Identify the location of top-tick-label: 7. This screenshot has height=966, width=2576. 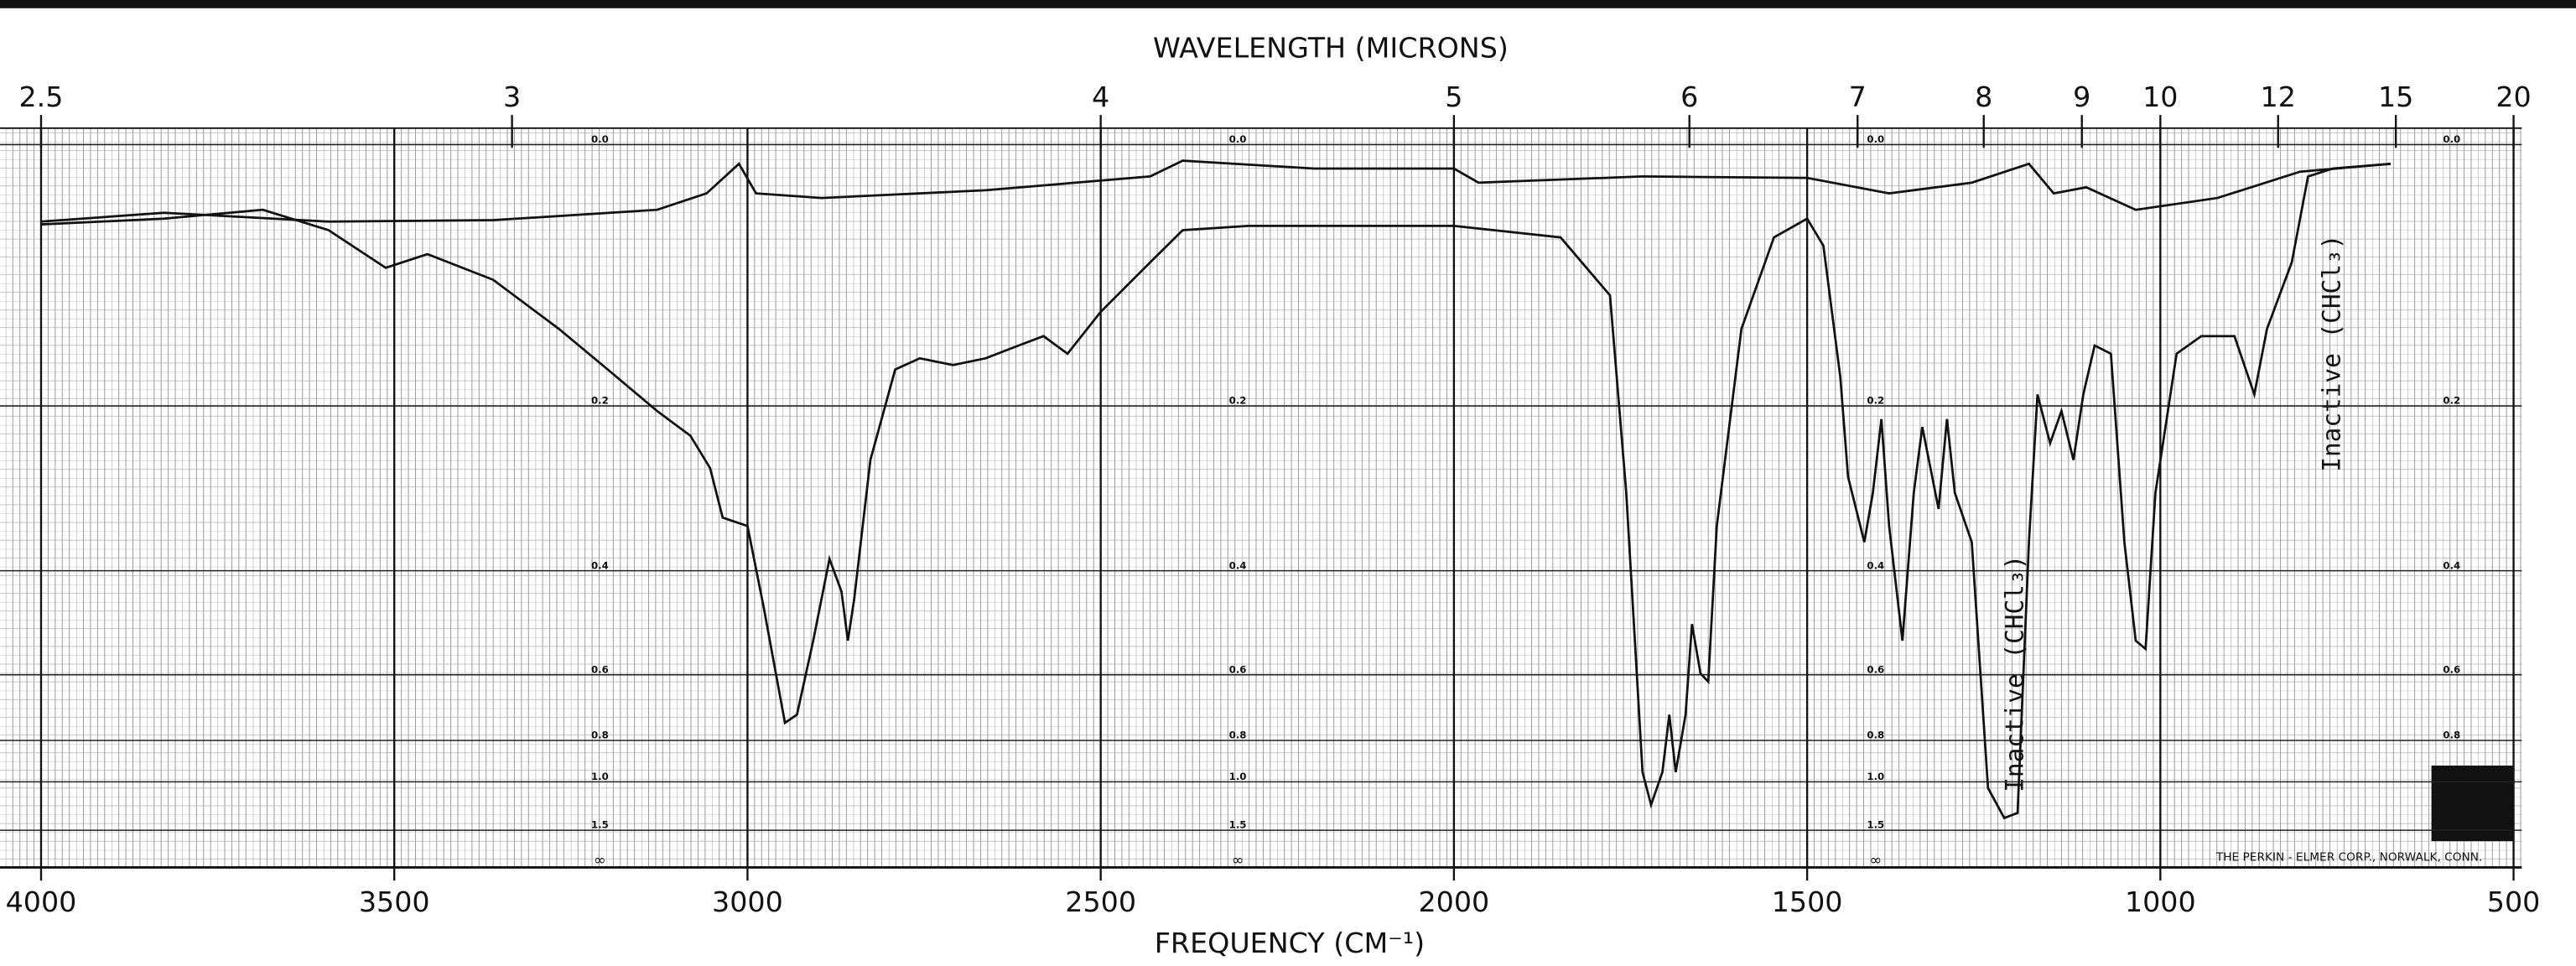
(1858, 96).